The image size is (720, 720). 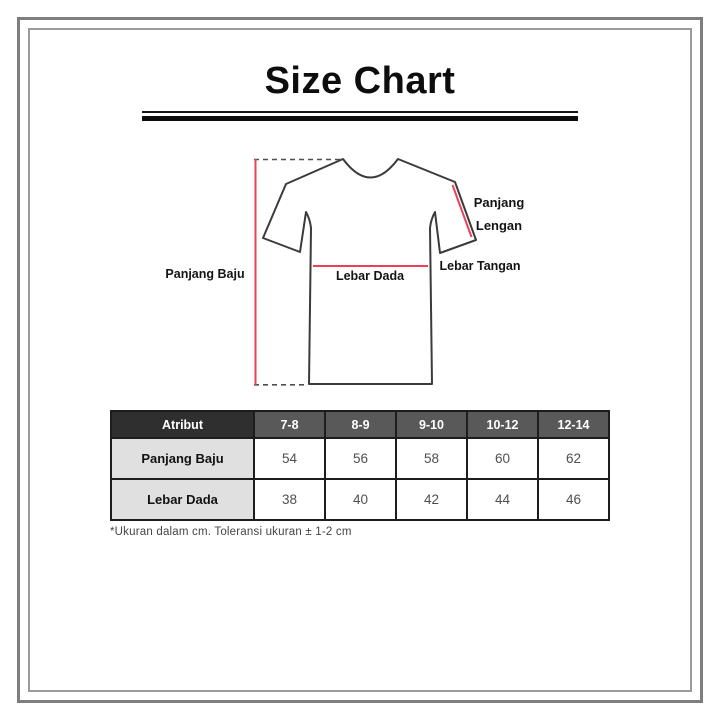 What do you see at coordinates (431, 424) in the screenshot?
I see `size-table-header-9-10: 9-10` at bounding box center [431, 424].